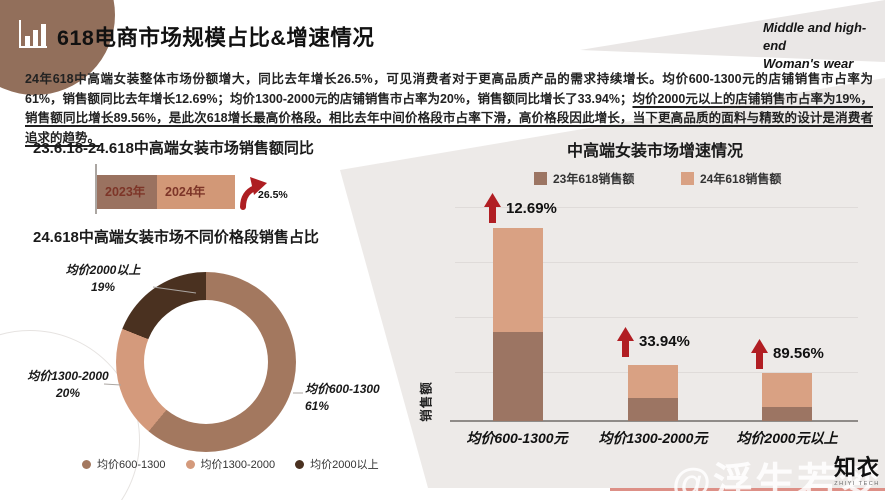 Image resolution: width=885 pixels, height=500 pixels. What do you see at coordinates (747, 489) in the screenshot?
I see `bottom-accent-line` at bounding box center [747, 489].